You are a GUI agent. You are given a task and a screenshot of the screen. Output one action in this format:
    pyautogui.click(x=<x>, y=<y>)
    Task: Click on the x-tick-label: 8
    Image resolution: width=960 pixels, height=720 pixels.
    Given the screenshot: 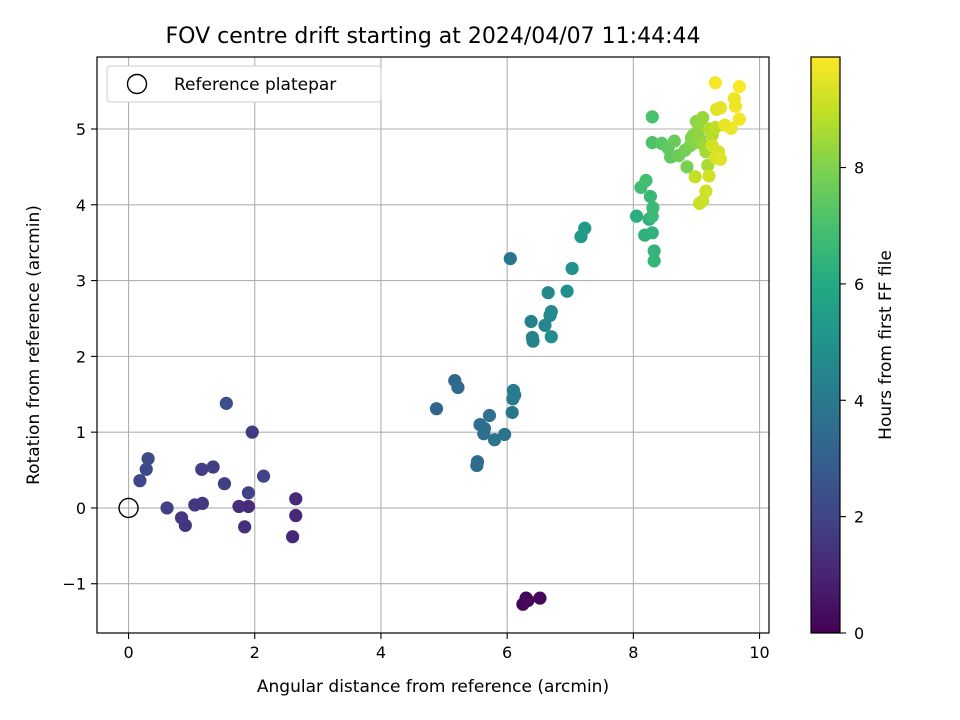 What is the action you would take?
    pyautogui.click(x=633, y=652)
    